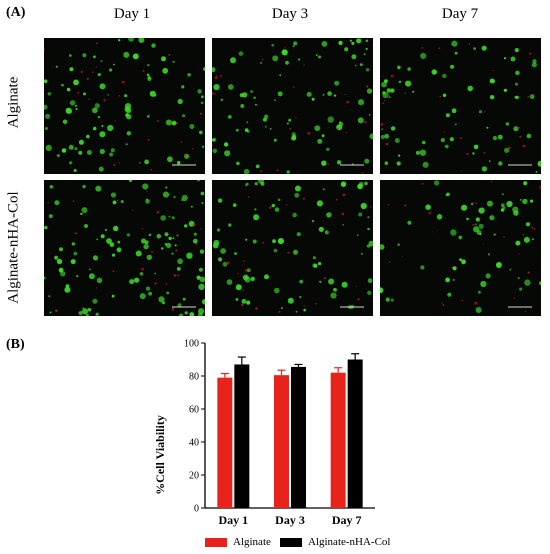 This screenshot has width=550, height=554. Describe the element at coordinates (290, 14) in the screenshot. I see `column-header-day-3: Day 3` at that location.